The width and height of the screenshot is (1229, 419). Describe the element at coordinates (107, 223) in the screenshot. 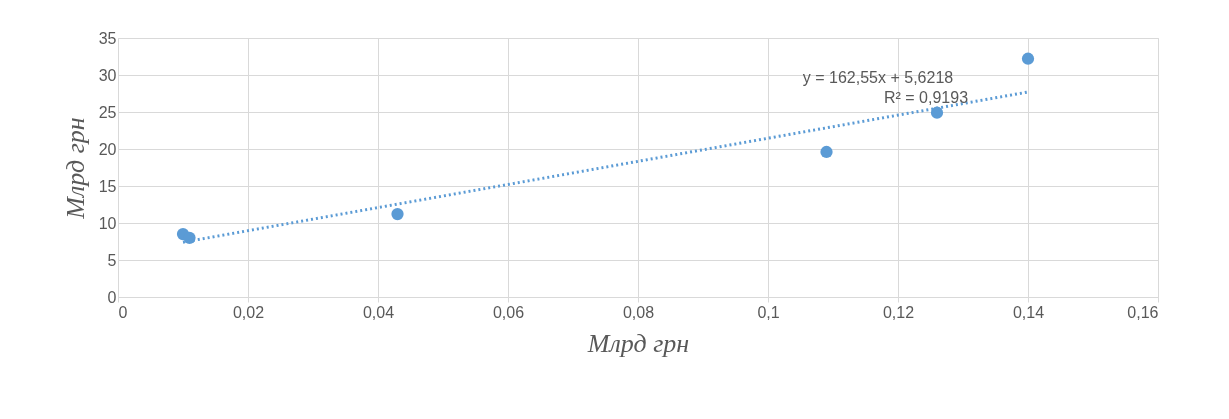

I see `y-tick-label: 10` at that location.